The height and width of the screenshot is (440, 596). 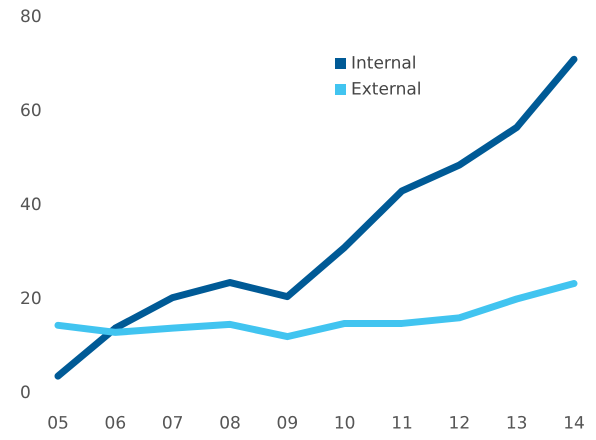 What do you see at coordinates (574, 424) in the screenshot?
I see `x-tick-label: 14` at bounding box center [574, 424].